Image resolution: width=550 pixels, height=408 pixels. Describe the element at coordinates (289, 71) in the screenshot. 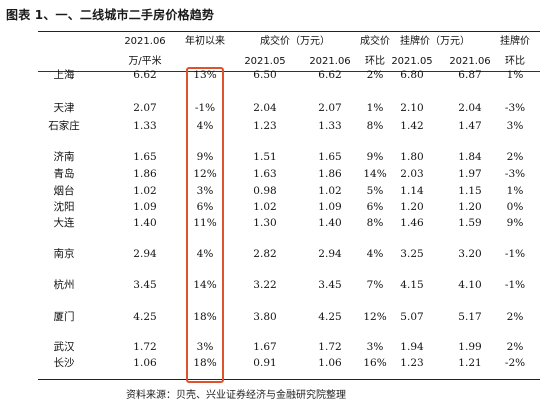

I see `rule-header-bottom` at that location.